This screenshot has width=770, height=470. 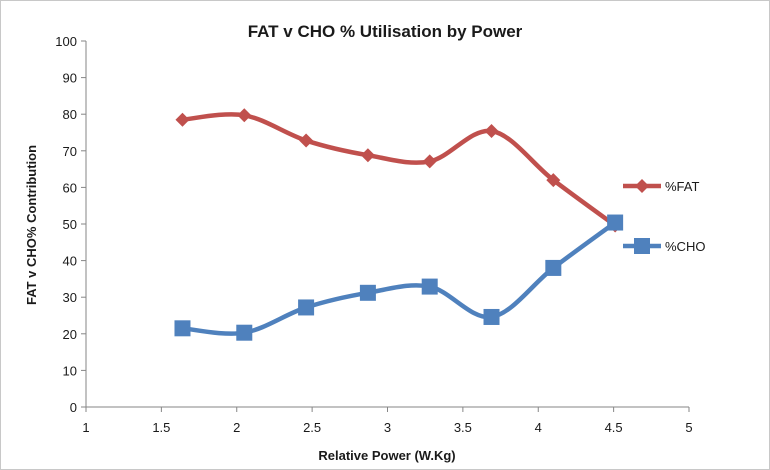 What do you see at coordinates (70, 370) in the screenshot?
I see `y-tick-label: 10` at bounding box center [70, 370].